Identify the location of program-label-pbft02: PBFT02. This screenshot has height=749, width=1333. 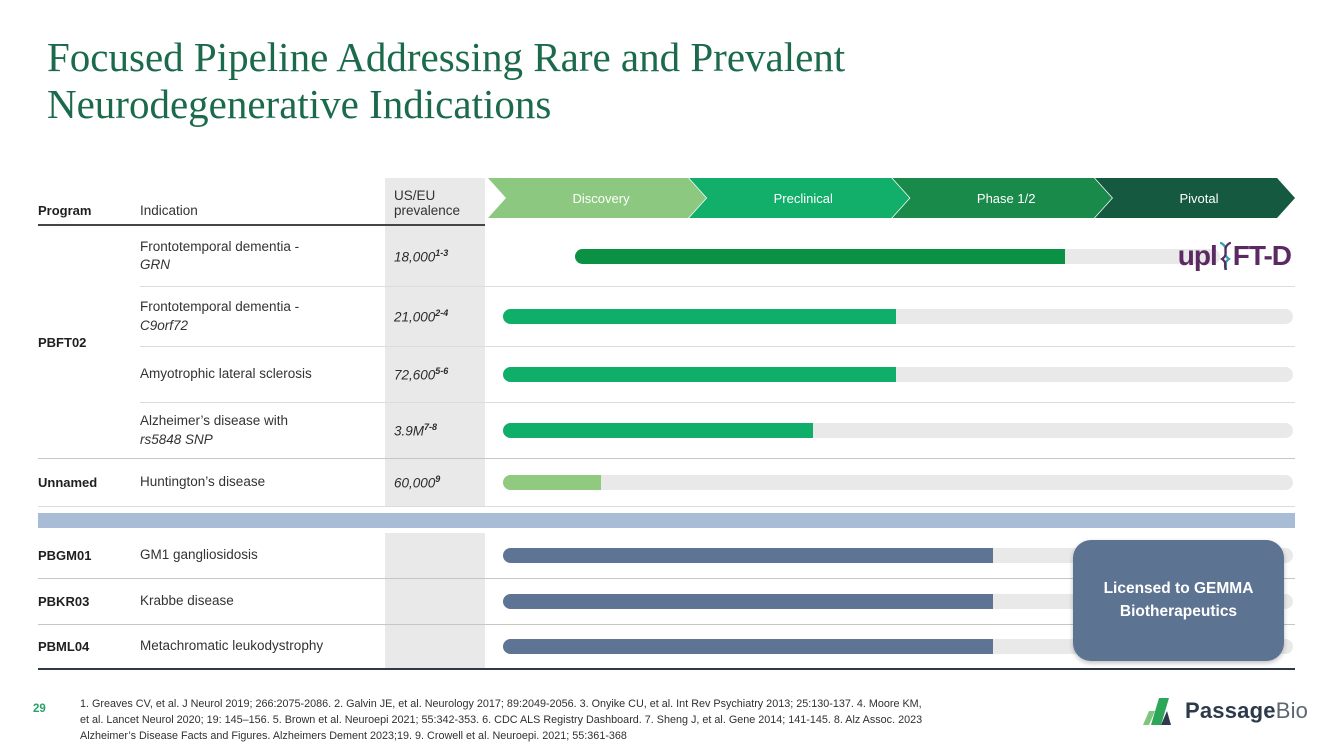
(89, 342).